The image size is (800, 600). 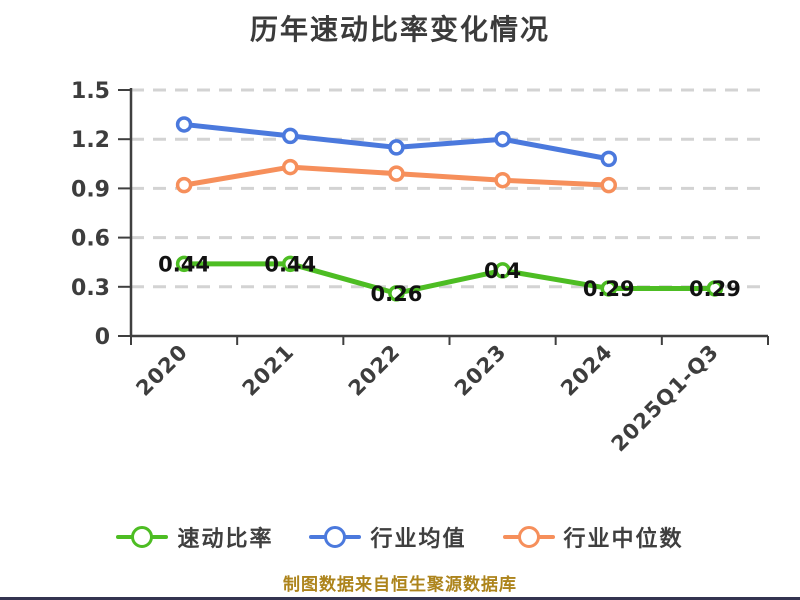 What do you see at coordinates (400, 598) in the screenshot?
I see `bottom-border` at bounding box center [400, 598].